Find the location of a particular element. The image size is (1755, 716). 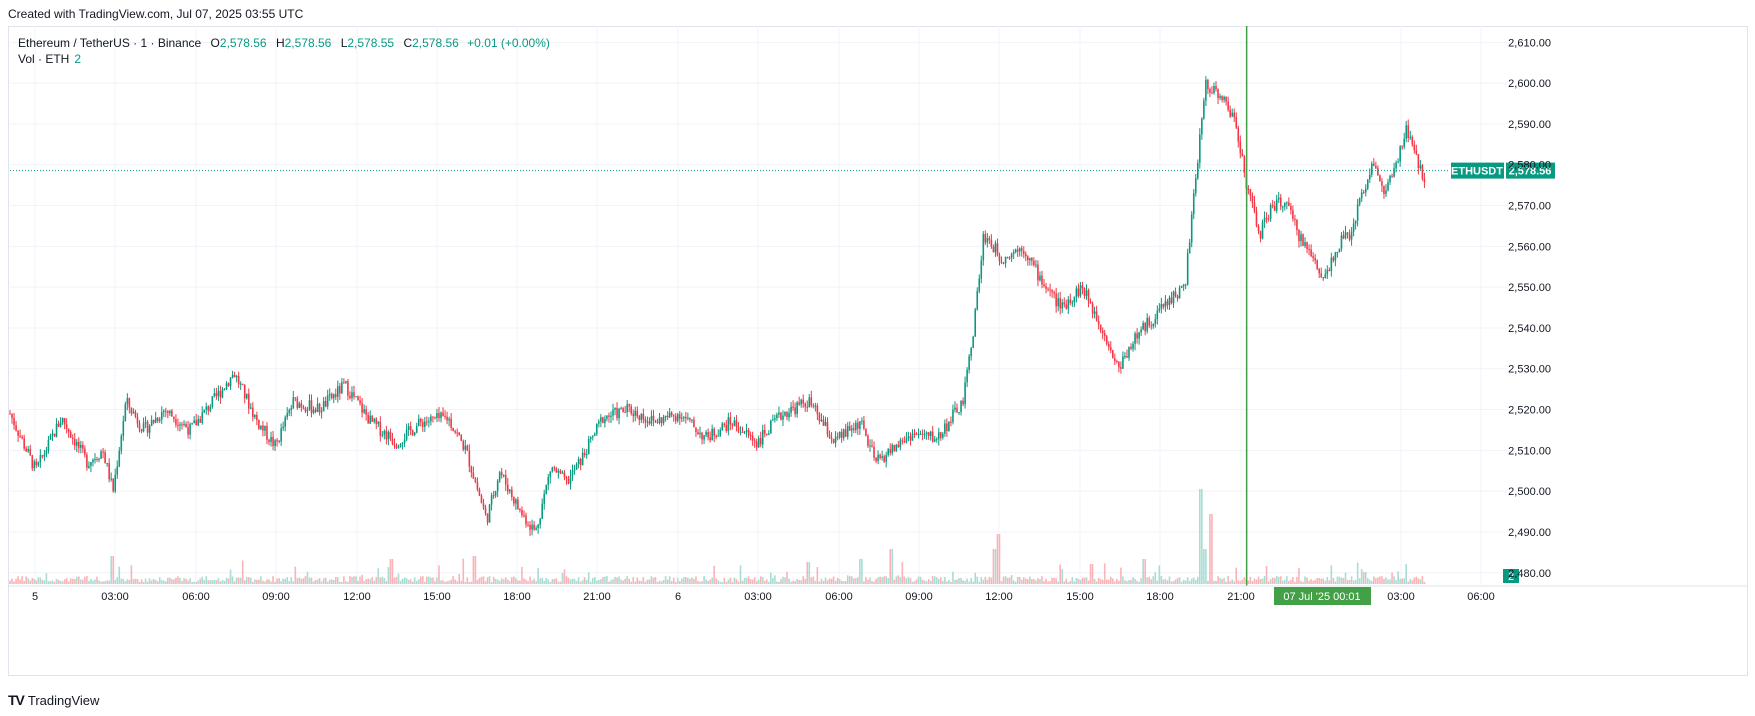

symbol-title: Ethereum / TetherUS · 1 · Binance is located at coordinates (110, 43).